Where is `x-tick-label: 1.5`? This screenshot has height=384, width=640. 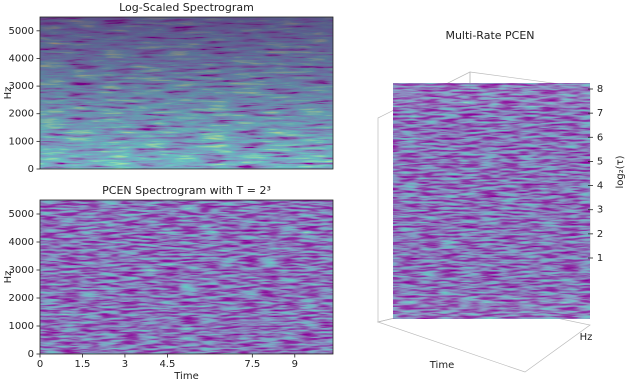
x-tick-label: 1.5 is located at coordinates (83, 364).